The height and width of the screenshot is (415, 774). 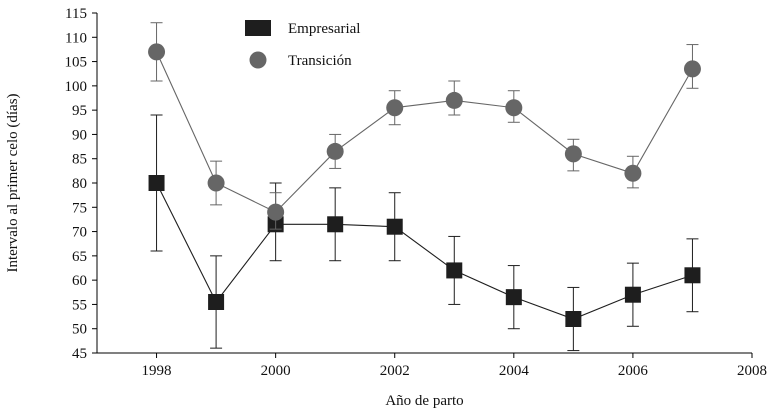 What do you see at coordinates (79, 160) in the screenshot?
I see `y-tick-label: 85` at bounding box center [79, 160].